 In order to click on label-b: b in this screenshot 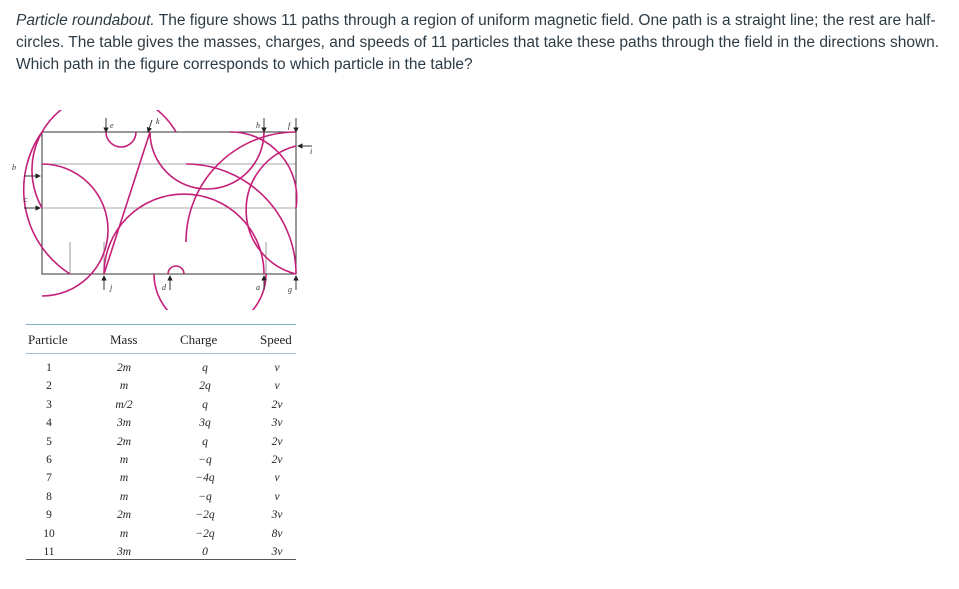, I will do `click(14, 167)`.